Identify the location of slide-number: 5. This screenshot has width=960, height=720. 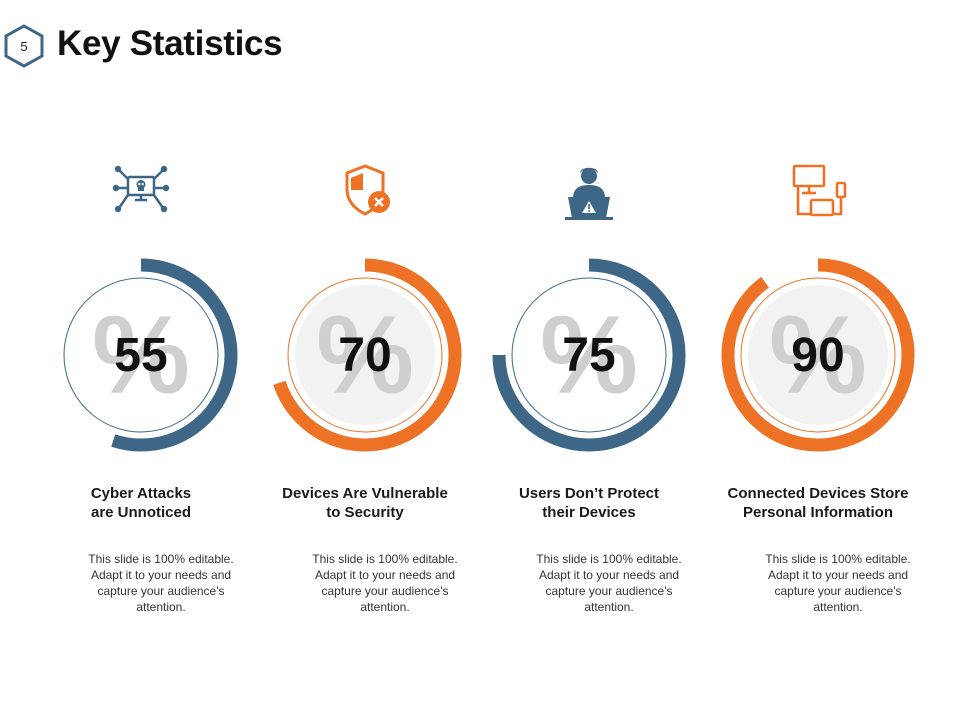
(24, 46).